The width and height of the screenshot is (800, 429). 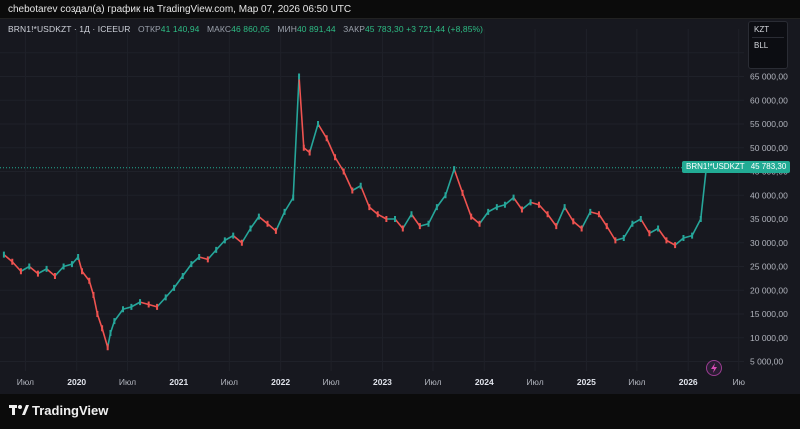 I want to click on price-label-value: 45 783,30, so click(x=768, y=166).